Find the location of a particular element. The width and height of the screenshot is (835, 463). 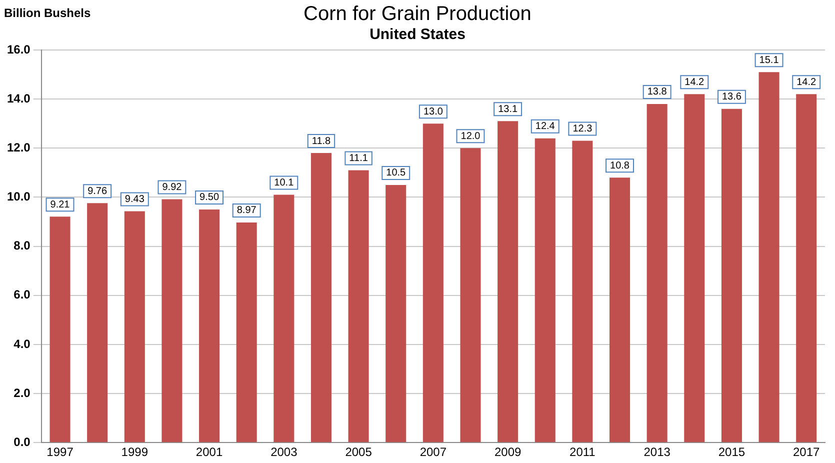

y-tick-label: 12.0 is located at coordinates (18, 147).